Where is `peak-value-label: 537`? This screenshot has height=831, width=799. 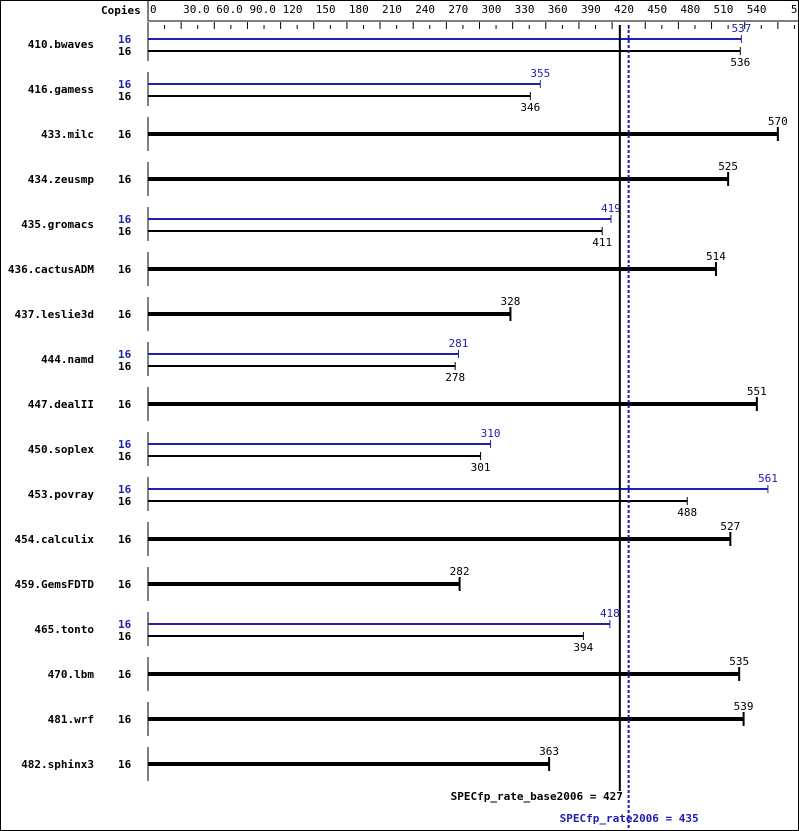
peak-value-label: 537 is located at coordinates (741, 28).